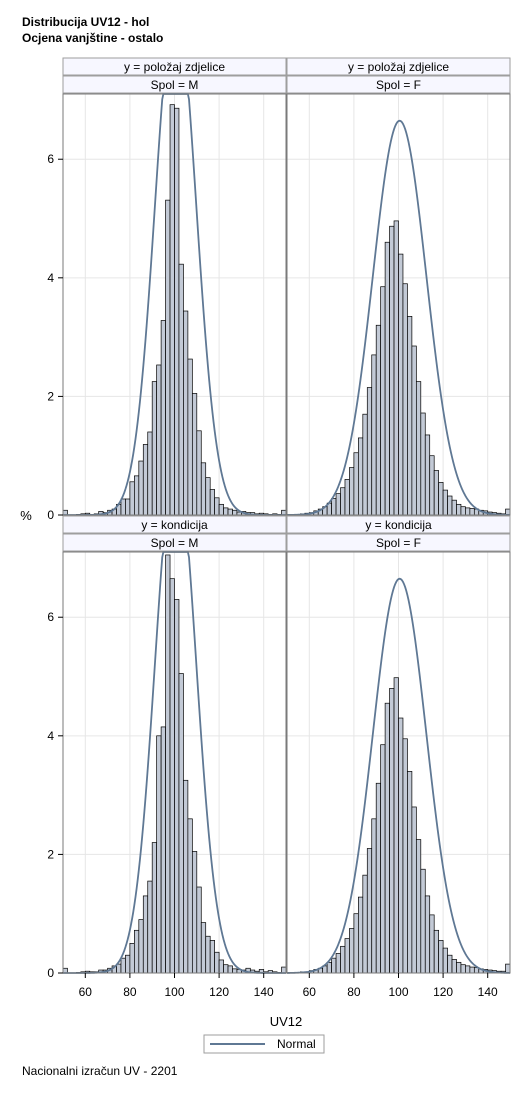 This screenshot has height=1096, width=529. Describe the element at coordinates (26, 515) in the screenshot. I see `y-axis-label: %` at that location.